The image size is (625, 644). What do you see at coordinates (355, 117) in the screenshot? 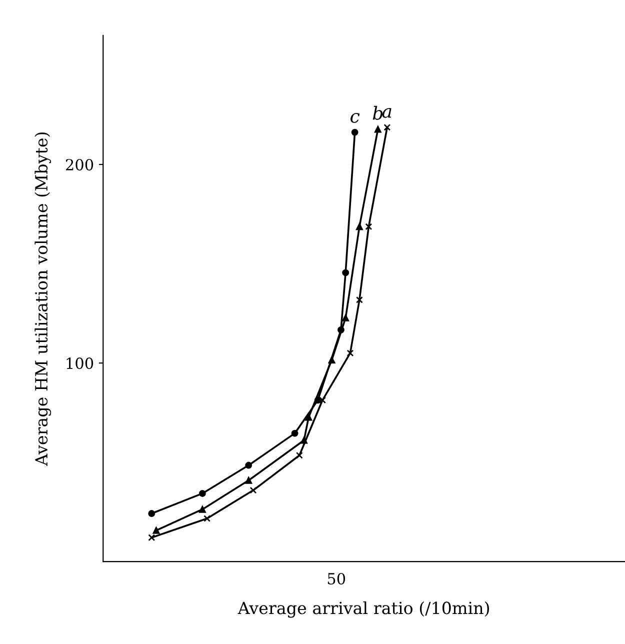
I see `series-label: c` at bounding box center [355, 117].